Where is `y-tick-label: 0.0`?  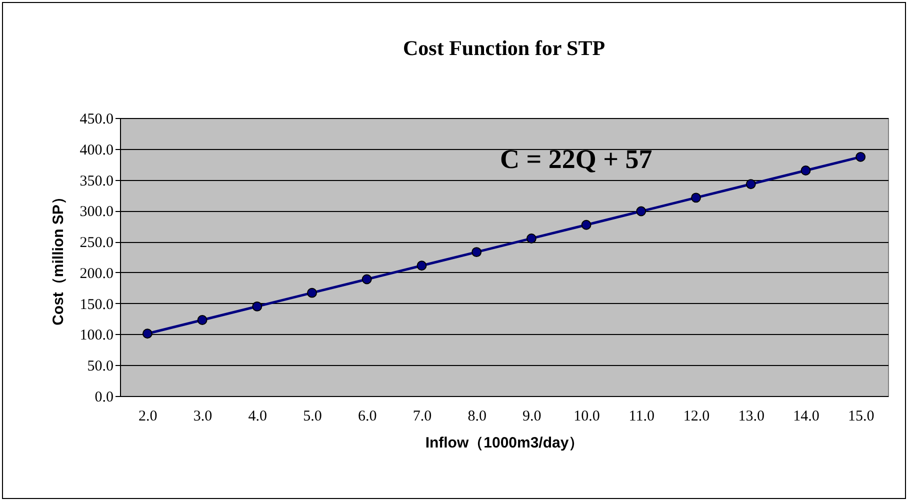 y-tick-label: 0.0 is located at coordinates (104, 398).